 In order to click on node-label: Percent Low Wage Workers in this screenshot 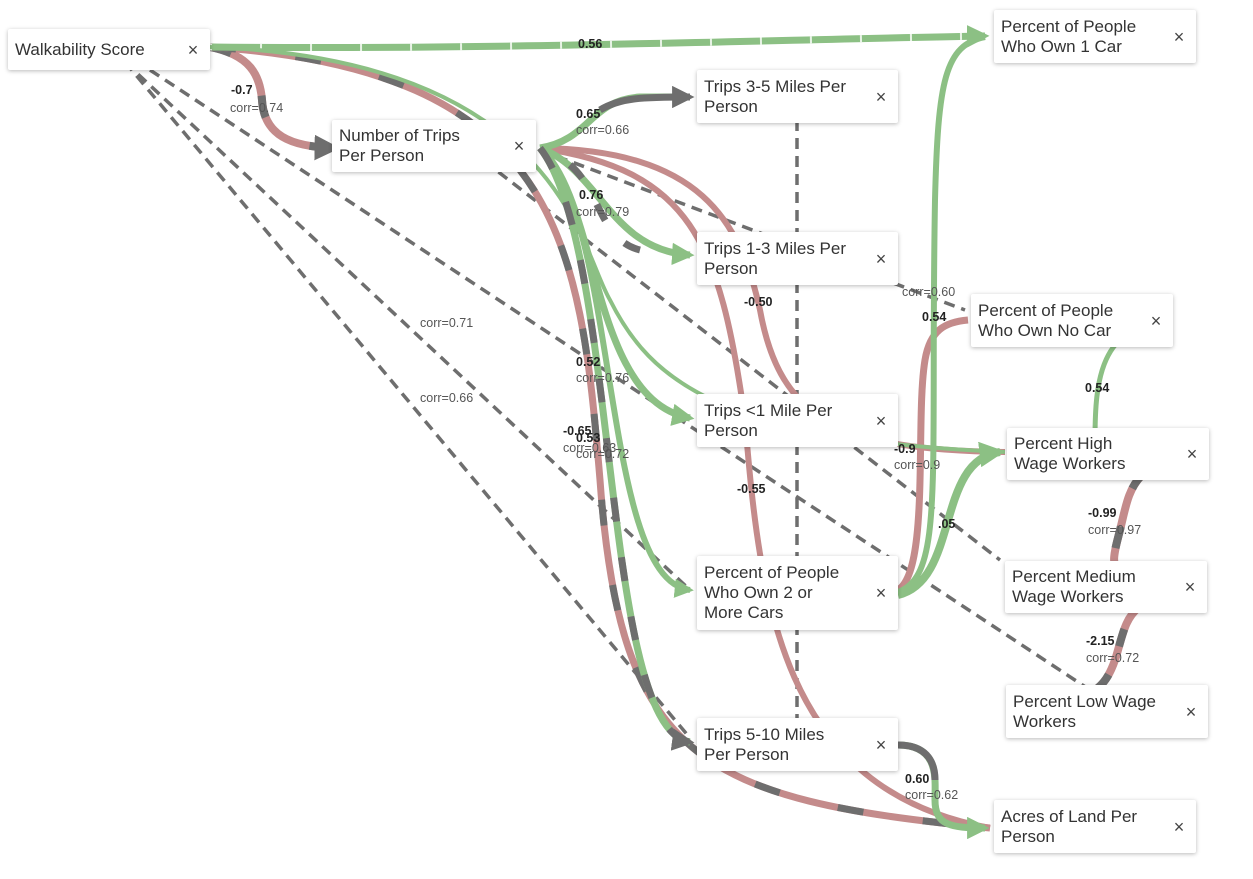, I will do `click(1084, 711)`.